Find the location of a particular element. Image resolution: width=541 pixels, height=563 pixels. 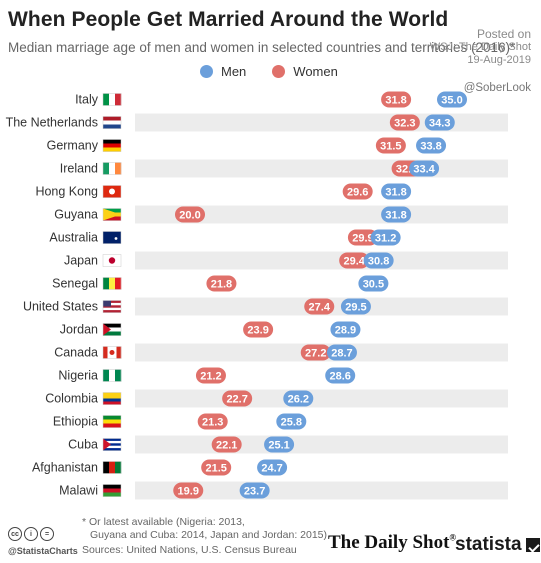

women-marker: 29.4 is located at coordinates (354, 260).